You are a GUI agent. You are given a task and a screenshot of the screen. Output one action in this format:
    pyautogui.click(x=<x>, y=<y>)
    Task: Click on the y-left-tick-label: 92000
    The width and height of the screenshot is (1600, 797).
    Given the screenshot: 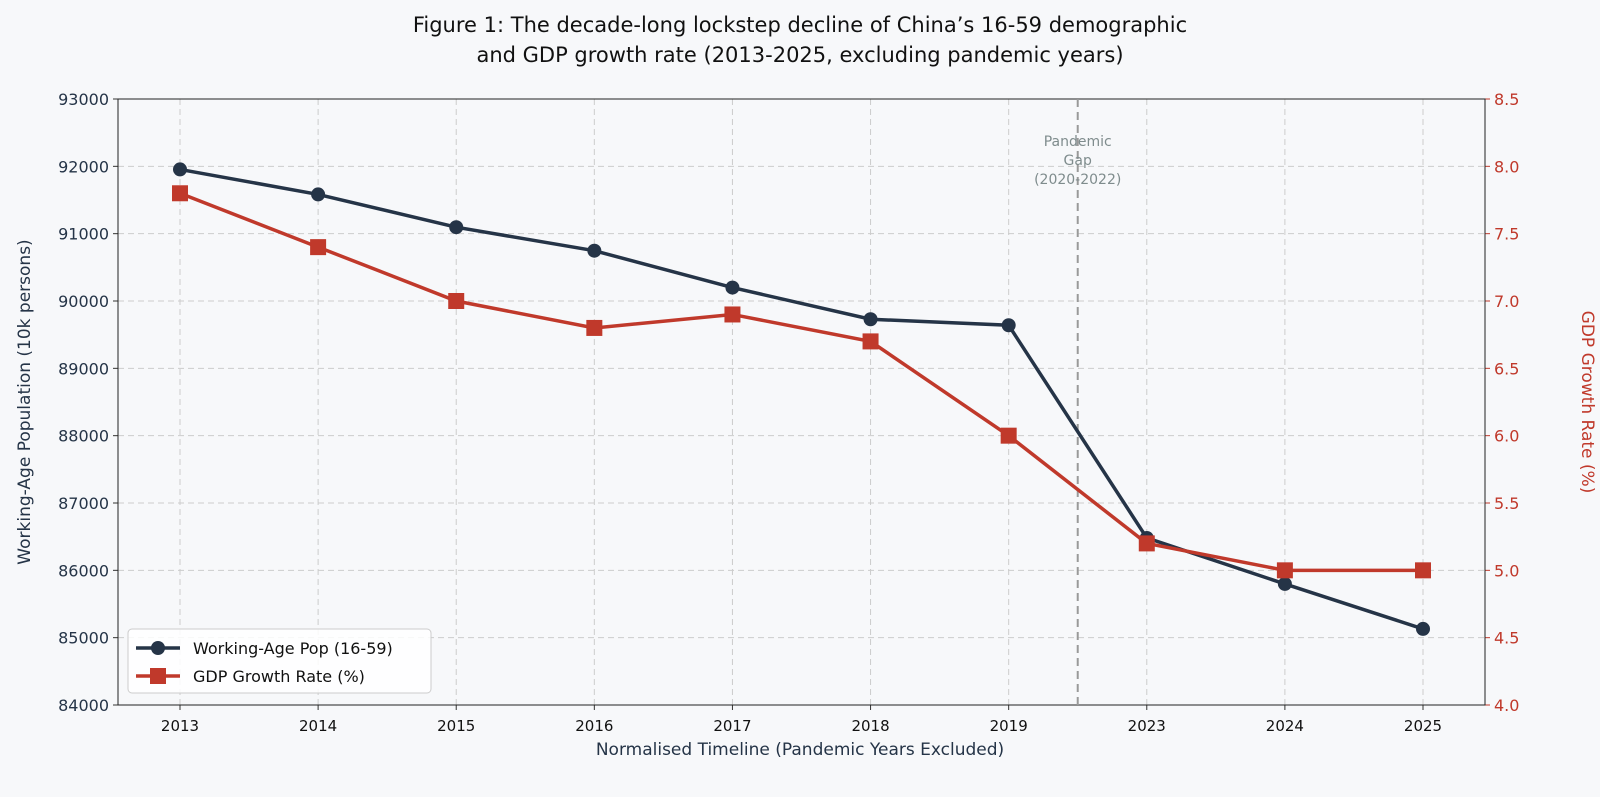 What is the action you would take?
    pyautogui.click(x=83, y=166)
    